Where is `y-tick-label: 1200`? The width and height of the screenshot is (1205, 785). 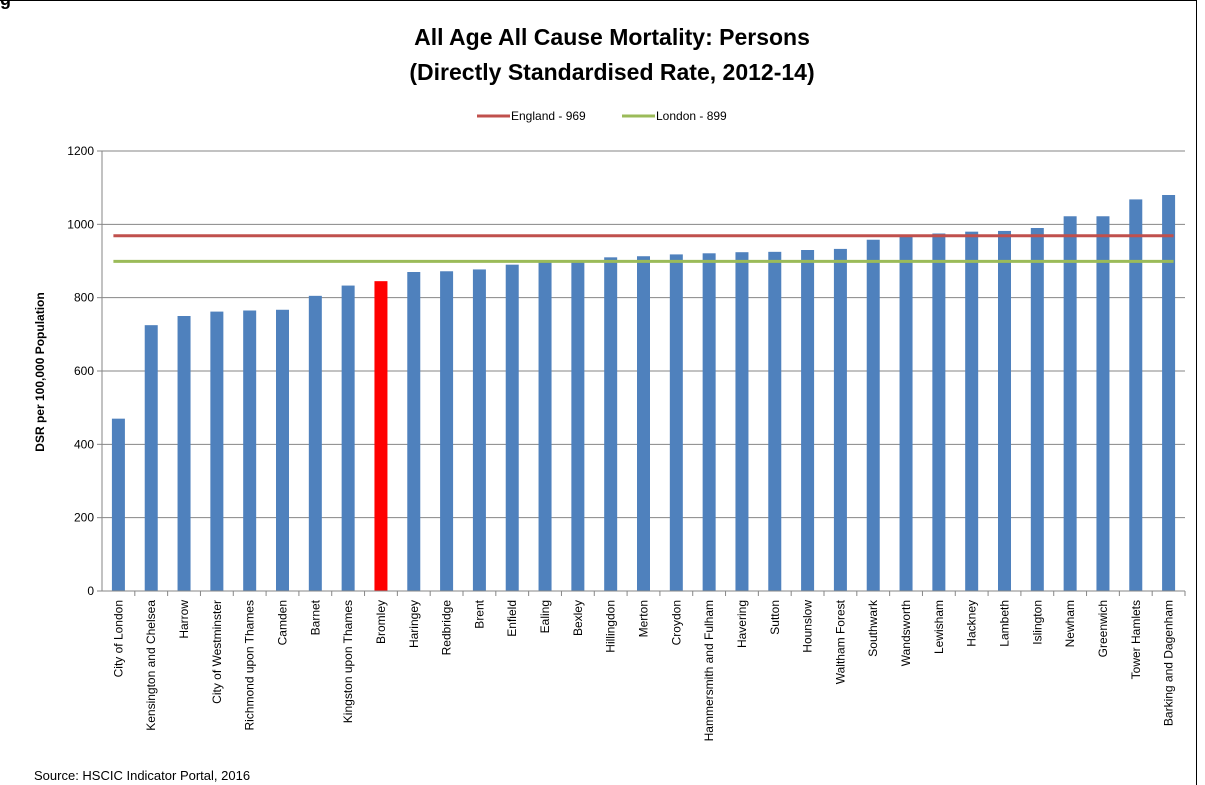
y-tick-label: 1200 is located at coordinates (80, 151).